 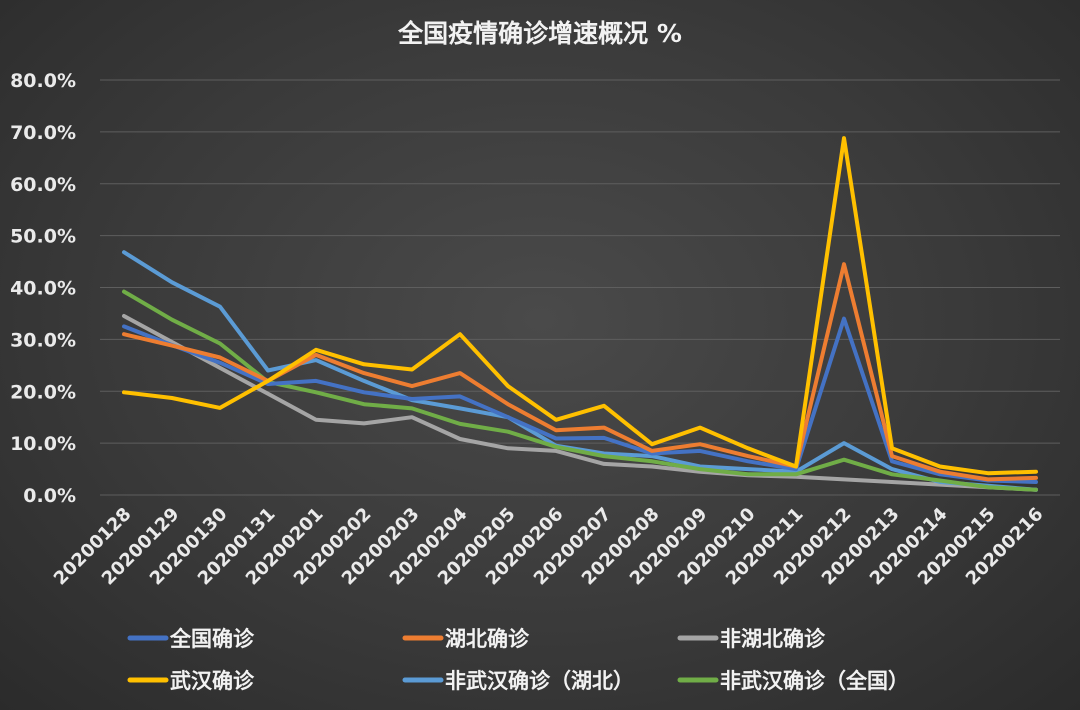 I want to click on y-tick-label: 50.0%, so click(x=43, y=237).